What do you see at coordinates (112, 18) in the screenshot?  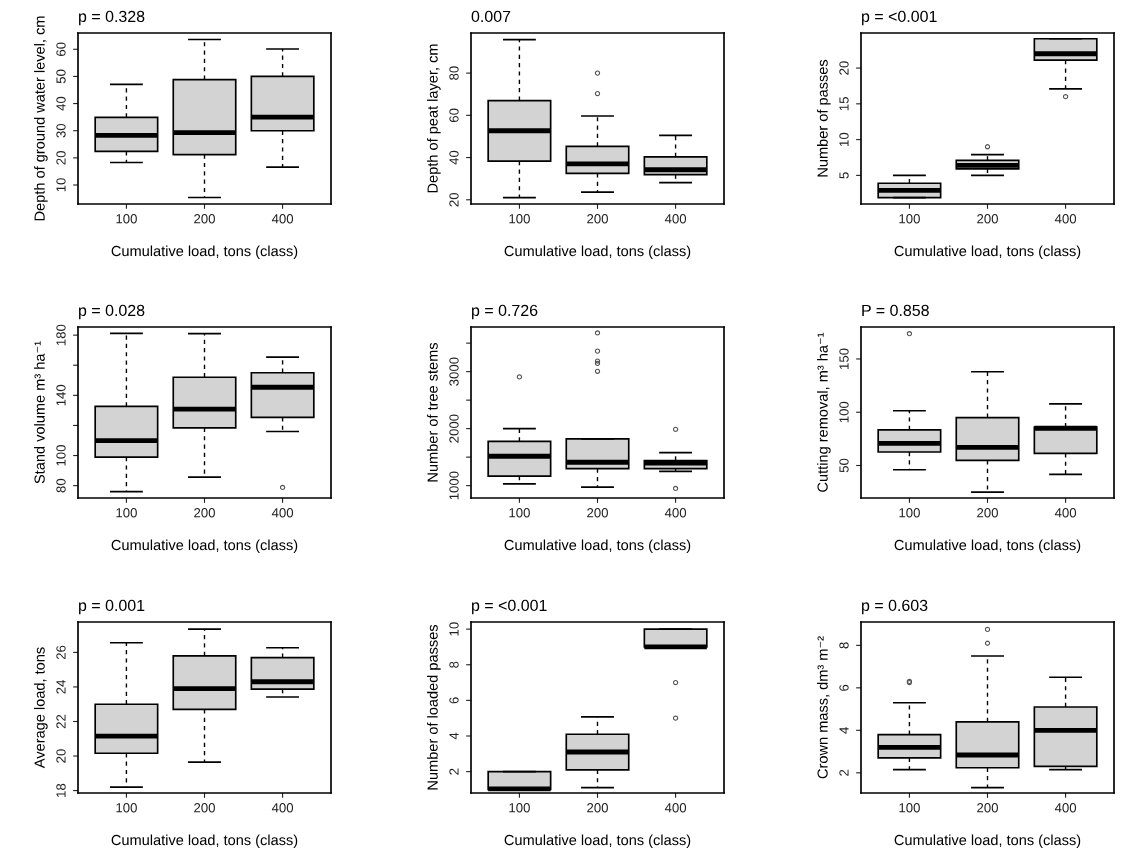 I see `chart-title: p = 0.328` at bounding box center [112, 18].